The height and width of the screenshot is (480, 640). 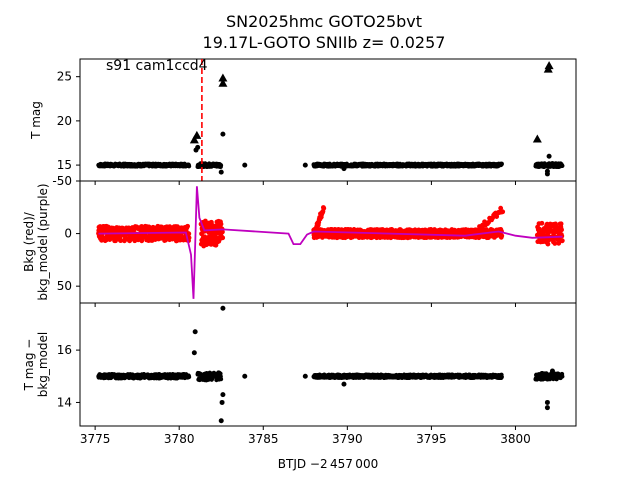 I want to click on panel-annotation: s91 cam1ccd4, so click(x=157, y=66).